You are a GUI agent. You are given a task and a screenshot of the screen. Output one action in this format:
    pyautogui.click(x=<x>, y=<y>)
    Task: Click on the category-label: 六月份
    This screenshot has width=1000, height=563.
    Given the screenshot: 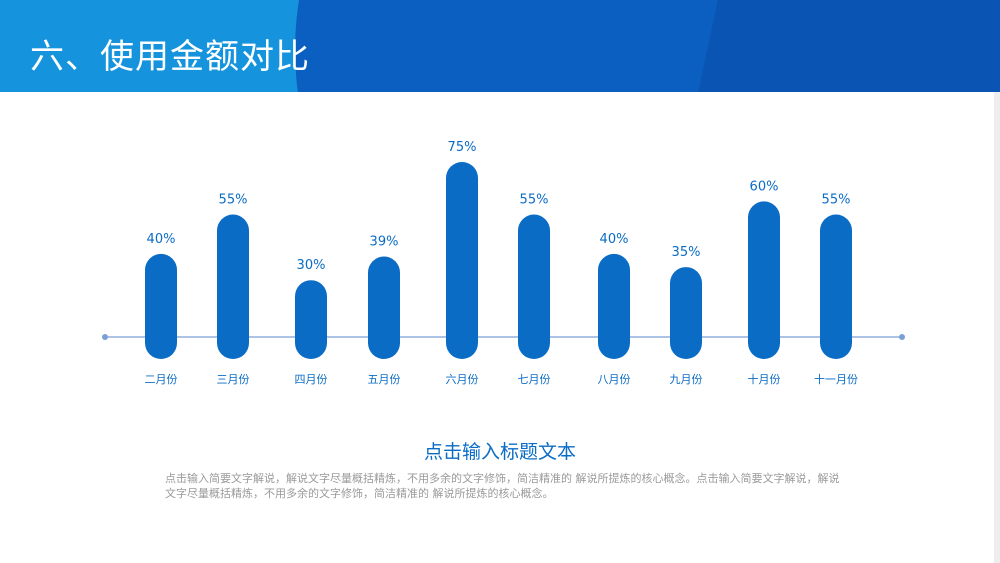 What is the action you would take?
    pyautogui.click(x=462, y=379)
    